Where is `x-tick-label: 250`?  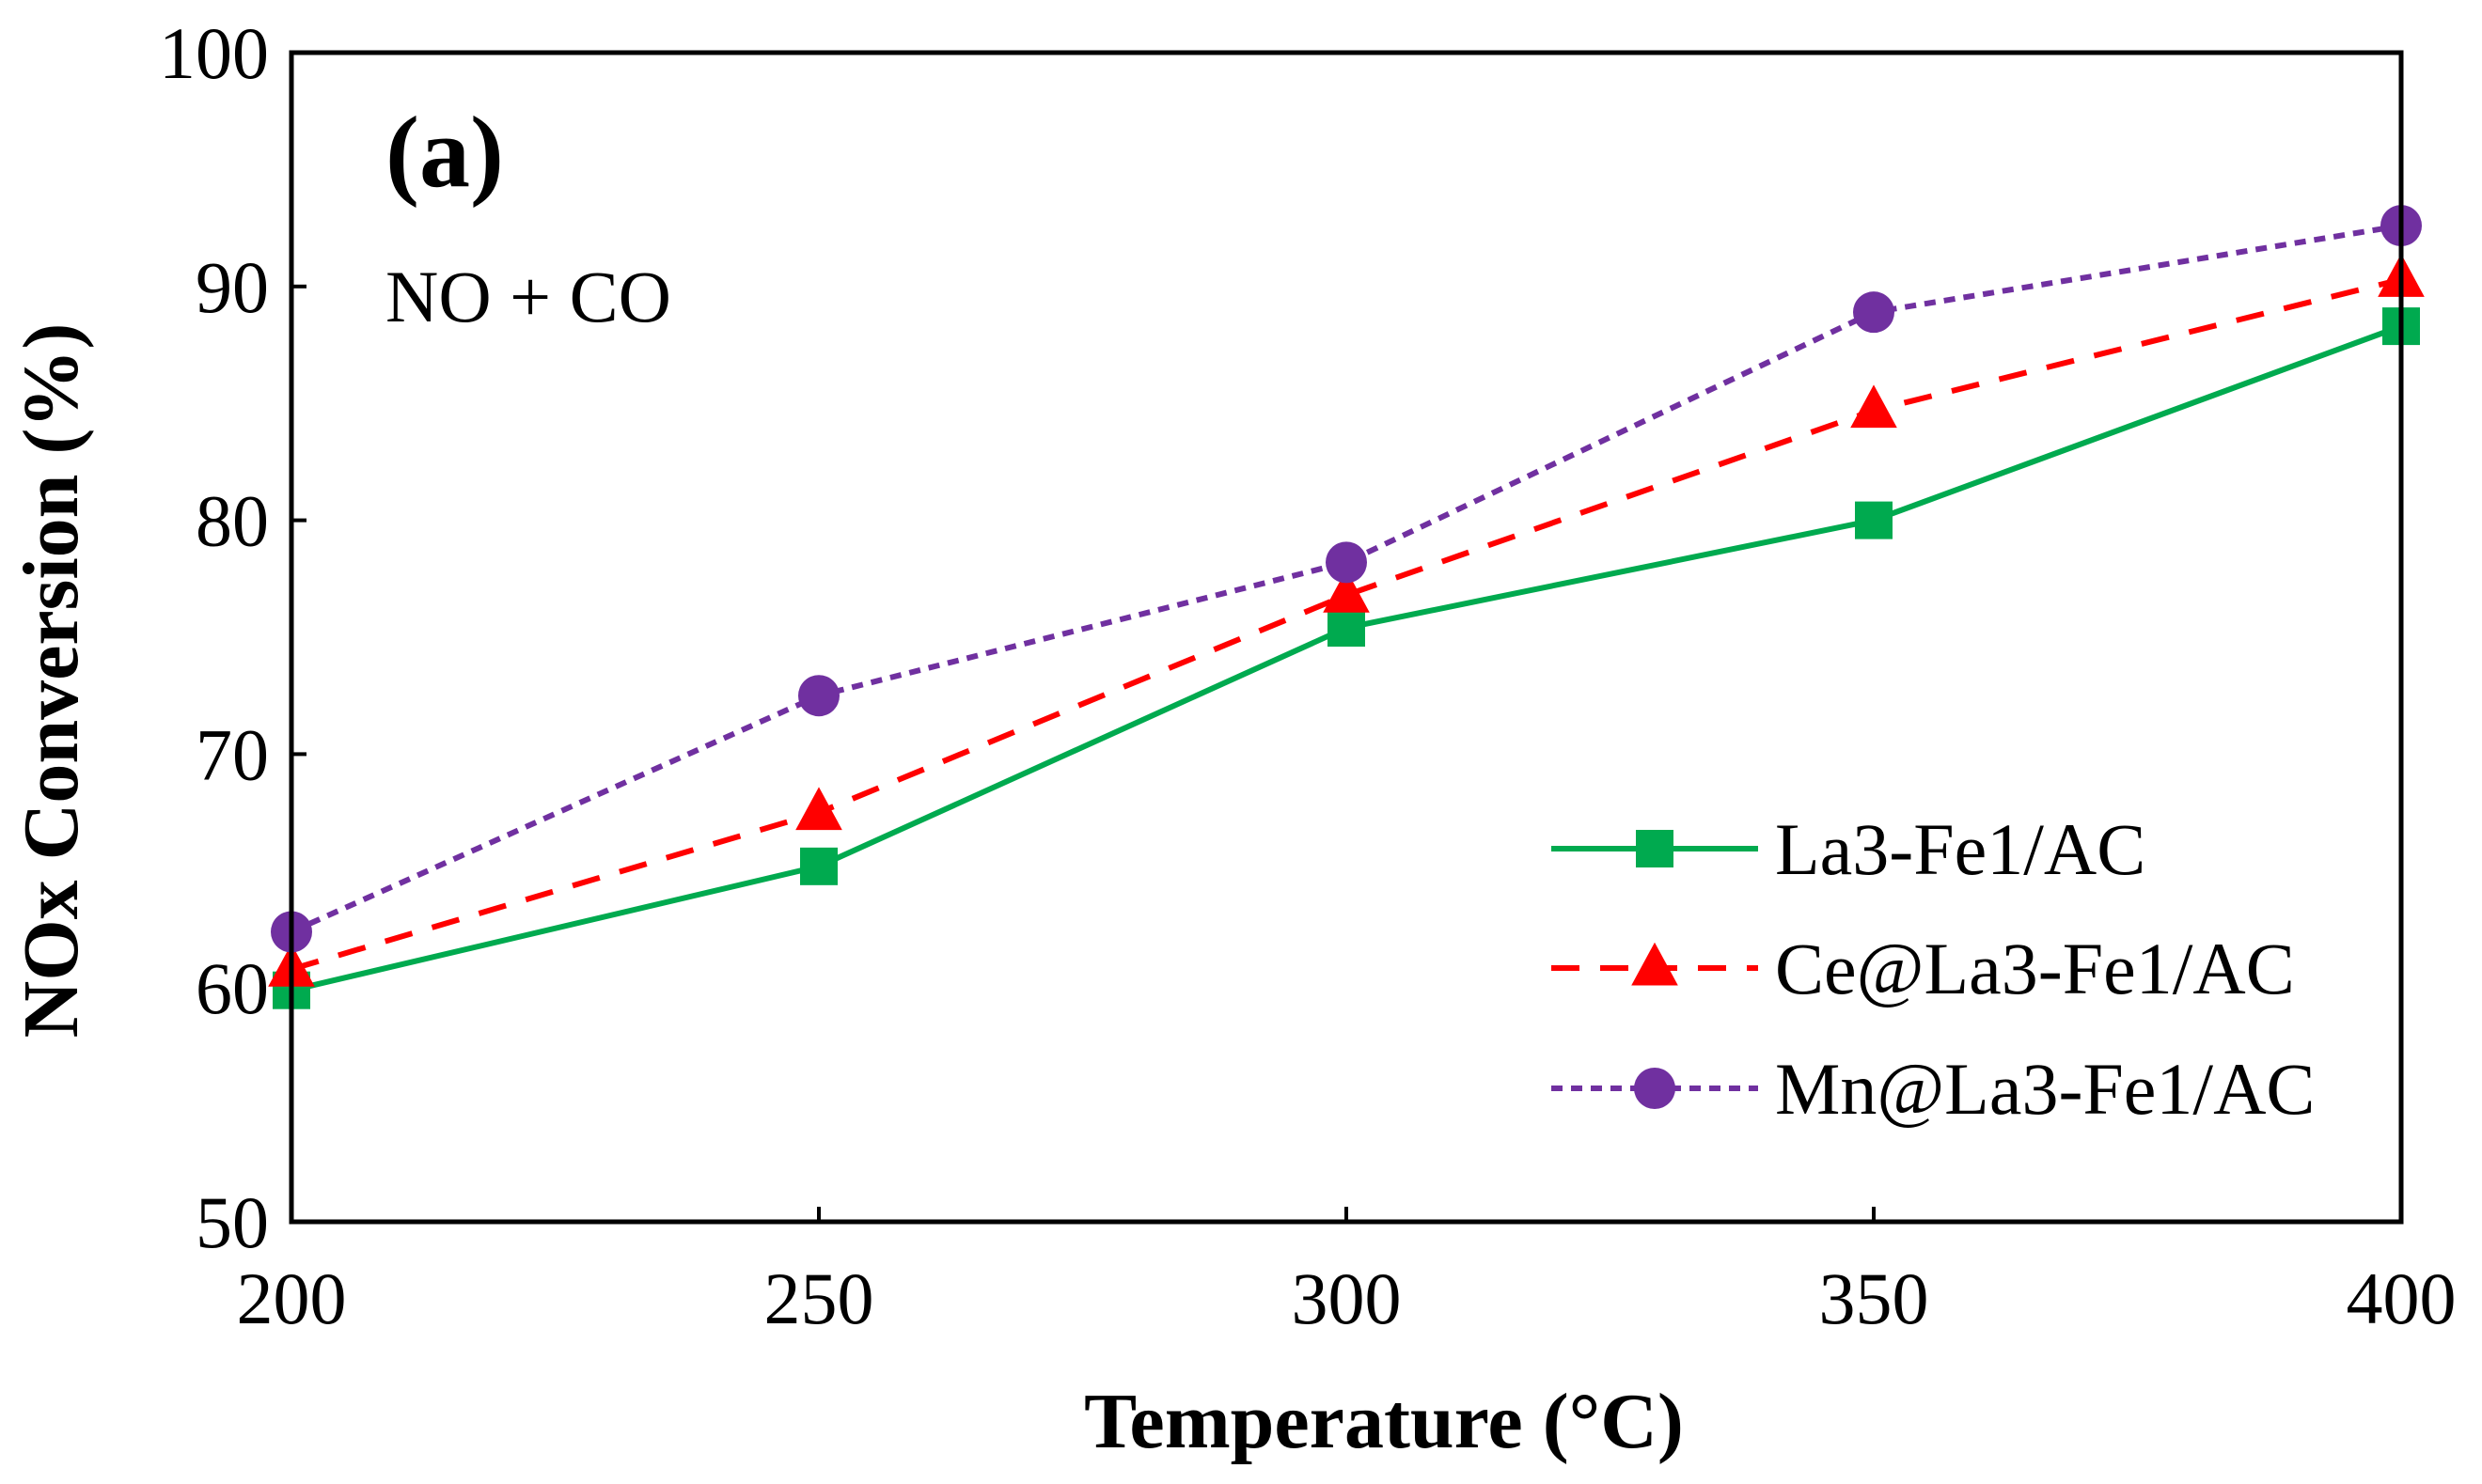 x-tick-label: 250 is located at coordinates (819, 1298).